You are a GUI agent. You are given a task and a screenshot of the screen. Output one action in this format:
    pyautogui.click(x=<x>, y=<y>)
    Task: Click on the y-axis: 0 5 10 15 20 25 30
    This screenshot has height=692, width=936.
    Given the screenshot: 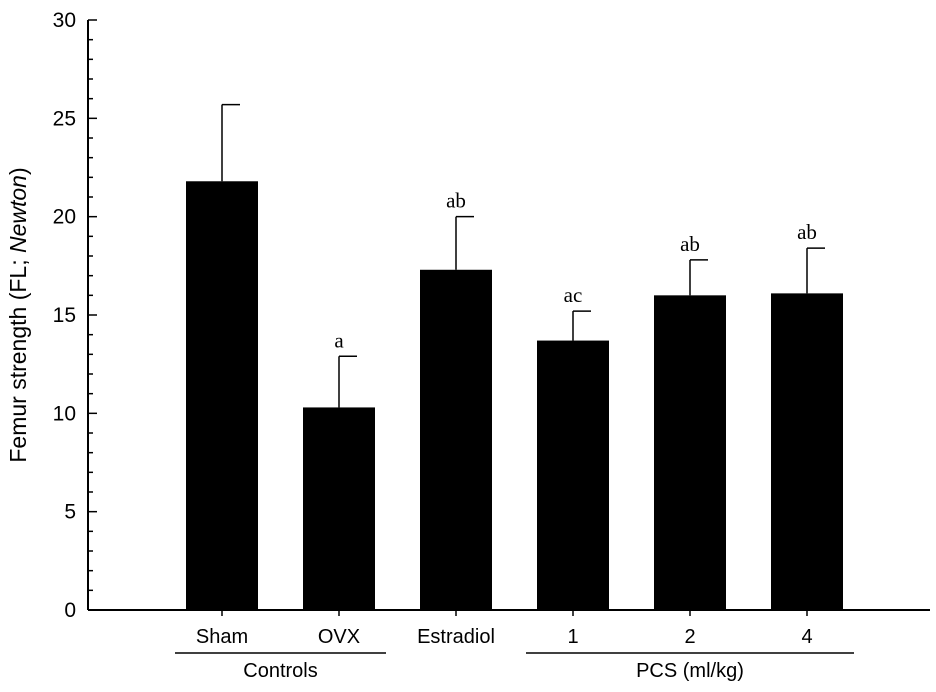 What is the action you would take?
    pyautogui.click(x=75, y=315)
    